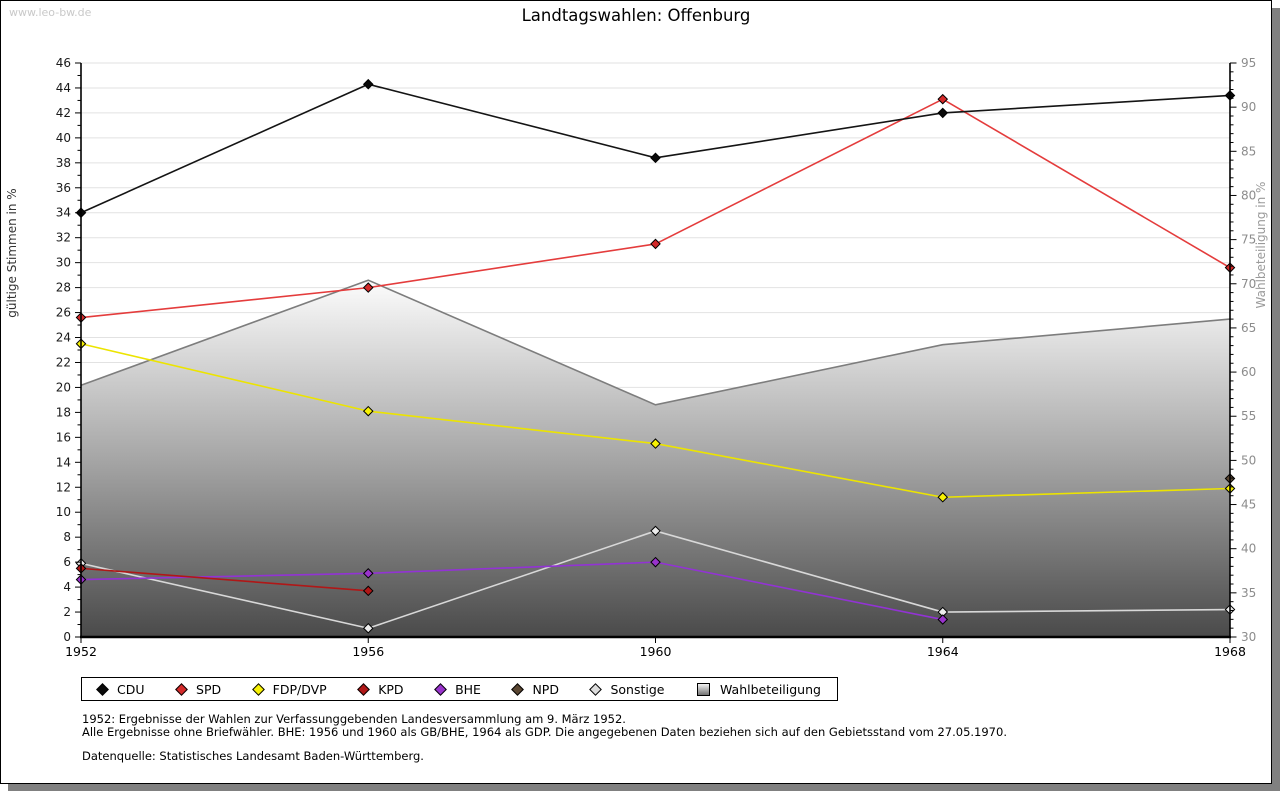 The image size is (1280, 791). What do you see at coordinates (1248, 284) in the screenshot?
I see `svg-text: 70` at bounding box center [1248, 284].